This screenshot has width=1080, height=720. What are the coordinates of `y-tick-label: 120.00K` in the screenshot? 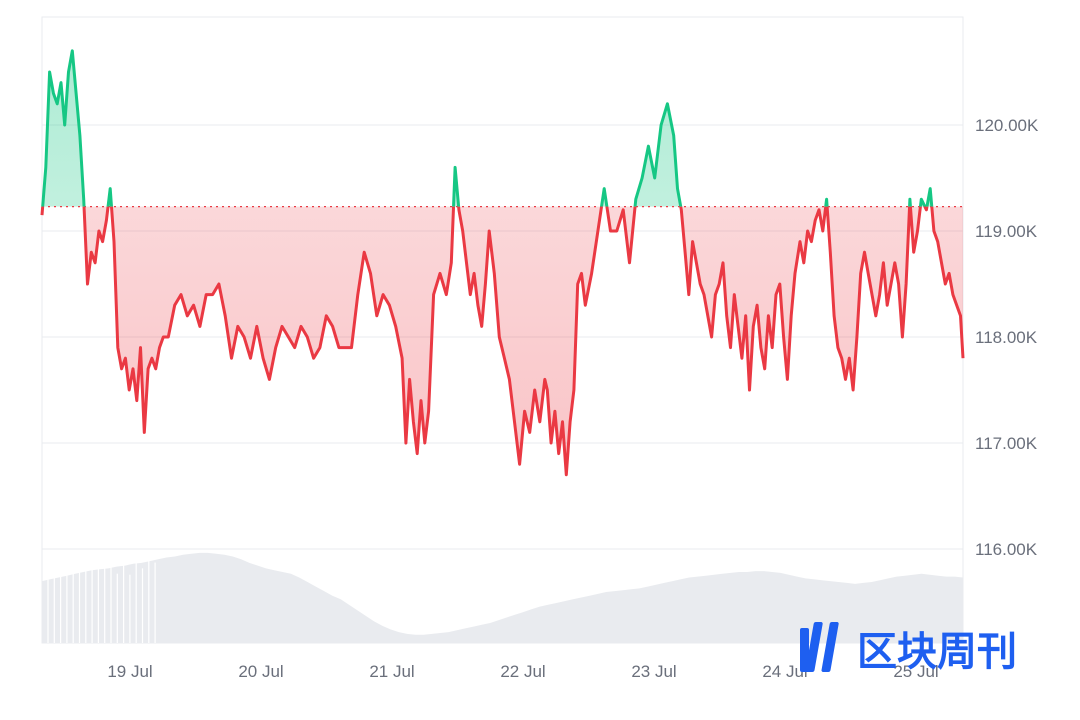 It's located at (1007, 125).